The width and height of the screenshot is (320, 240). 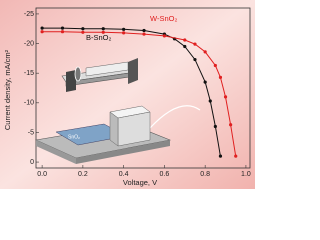 I want to click on x-tick-label: 0.6, so click(x=165, y=174).